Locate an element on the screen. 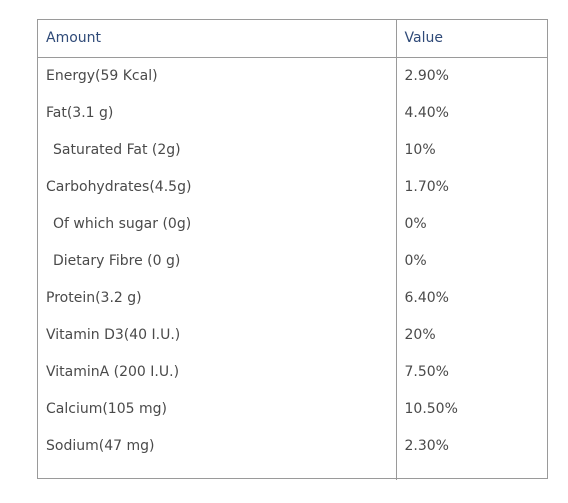  table-row: Energy(59 Kcal) 2.90% is located at coordinates (292, 75).